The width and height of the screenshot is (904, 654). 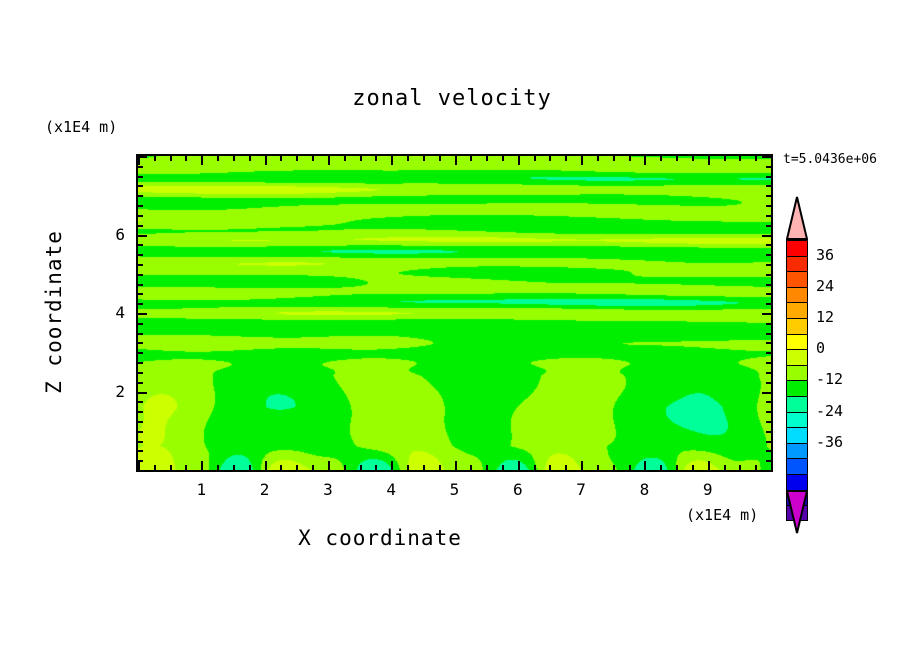 What do you see at coordinates (821, 348) in the screenshot?
I see `colorbar-tick-label: 0` at bounding box center [821, 348].